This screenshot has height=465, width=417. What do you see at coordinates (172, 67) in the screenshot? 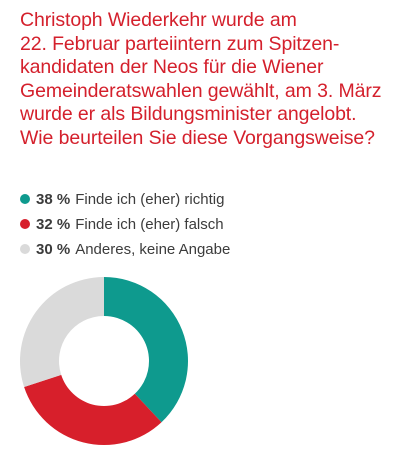
I see `question-line: kandidaten der Neos für die Wiener` at bounding box center [172, 67].